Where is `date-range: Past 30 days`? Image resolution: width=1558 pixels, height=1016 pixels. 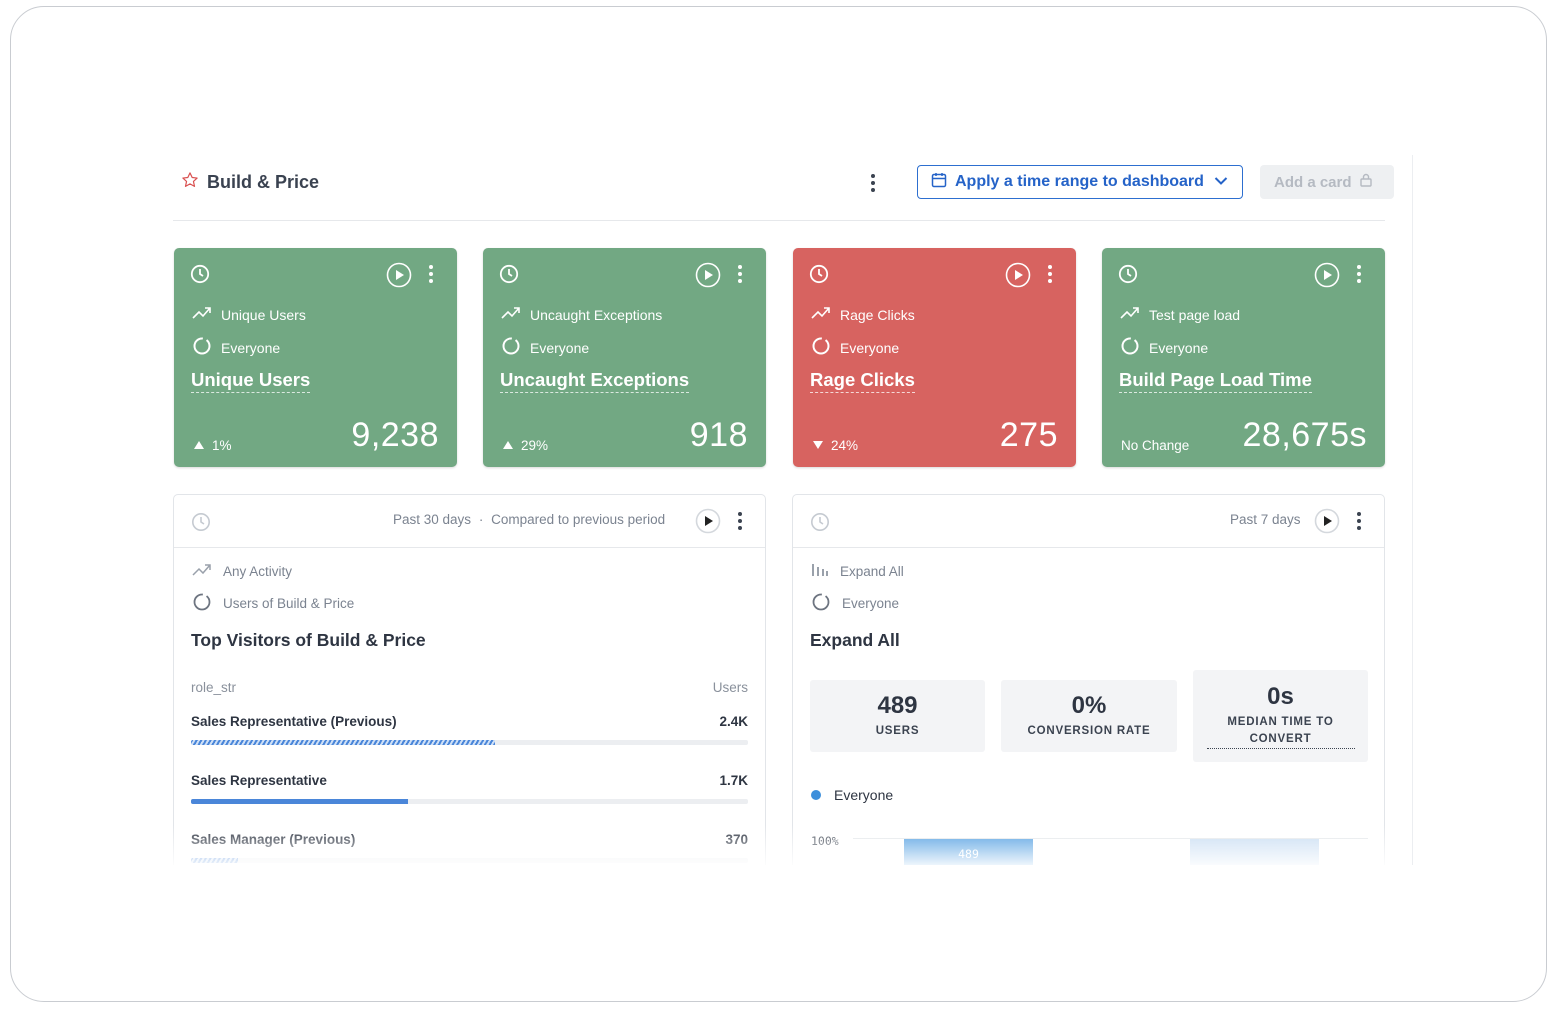 date-range: Past 30 days is located at coordinates (432, 519).